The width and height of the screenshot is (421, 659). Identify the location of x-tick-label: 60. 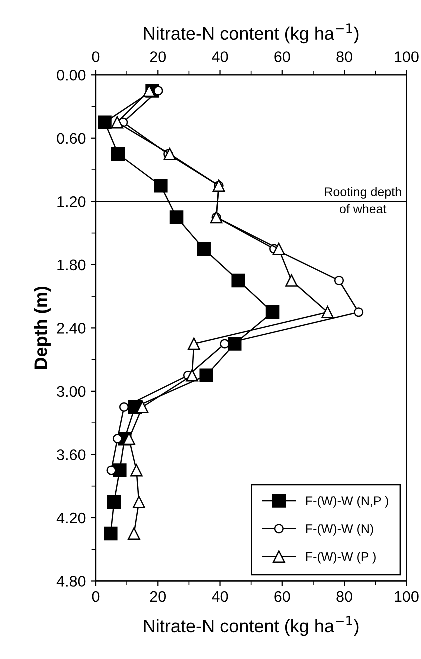
(282, 596).